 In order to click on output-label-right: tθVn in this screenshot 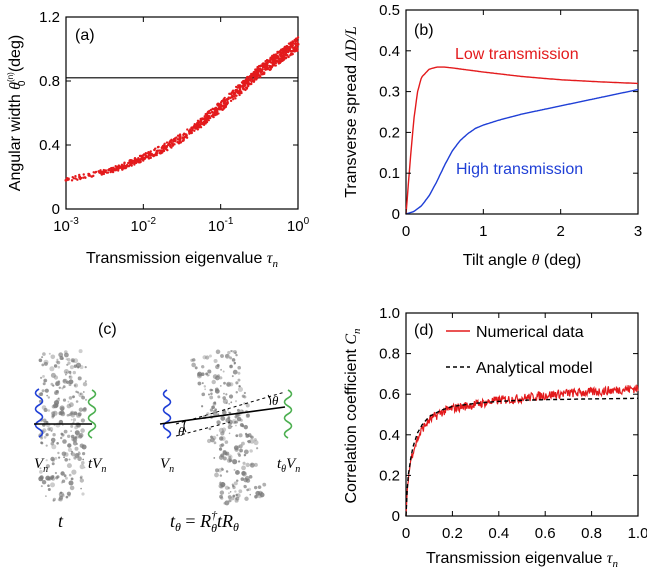, I will do `click(288, 465)`.